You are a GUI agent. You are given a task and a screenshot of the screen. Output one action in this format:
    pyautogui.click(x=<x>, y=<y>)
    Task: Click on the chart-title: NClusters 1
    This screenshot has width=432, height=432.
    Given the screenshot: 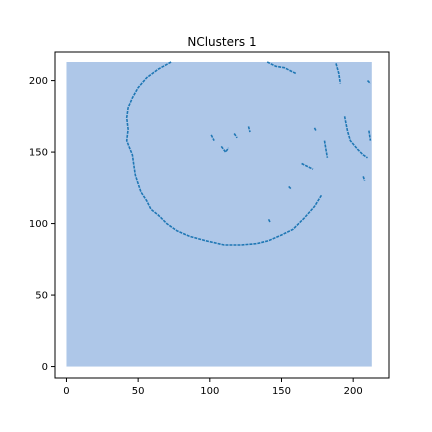 What is the action you would take?
    pyautogui.click(x=221, y=42)
    